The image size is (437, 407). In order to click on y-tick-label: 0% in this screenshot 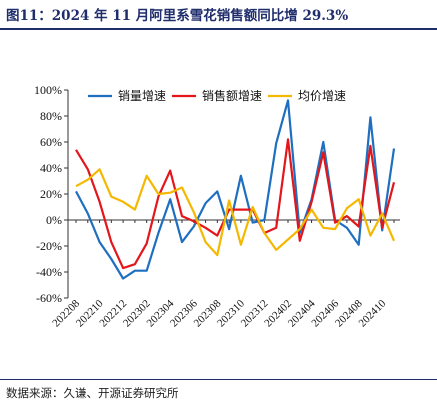, I will do `click(54, 220)`.